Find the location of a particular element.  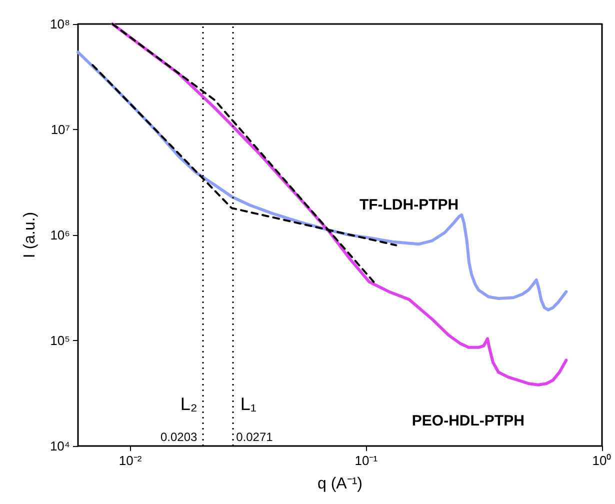

ref-line-label: L₂ is located at coordinates (189, 404).